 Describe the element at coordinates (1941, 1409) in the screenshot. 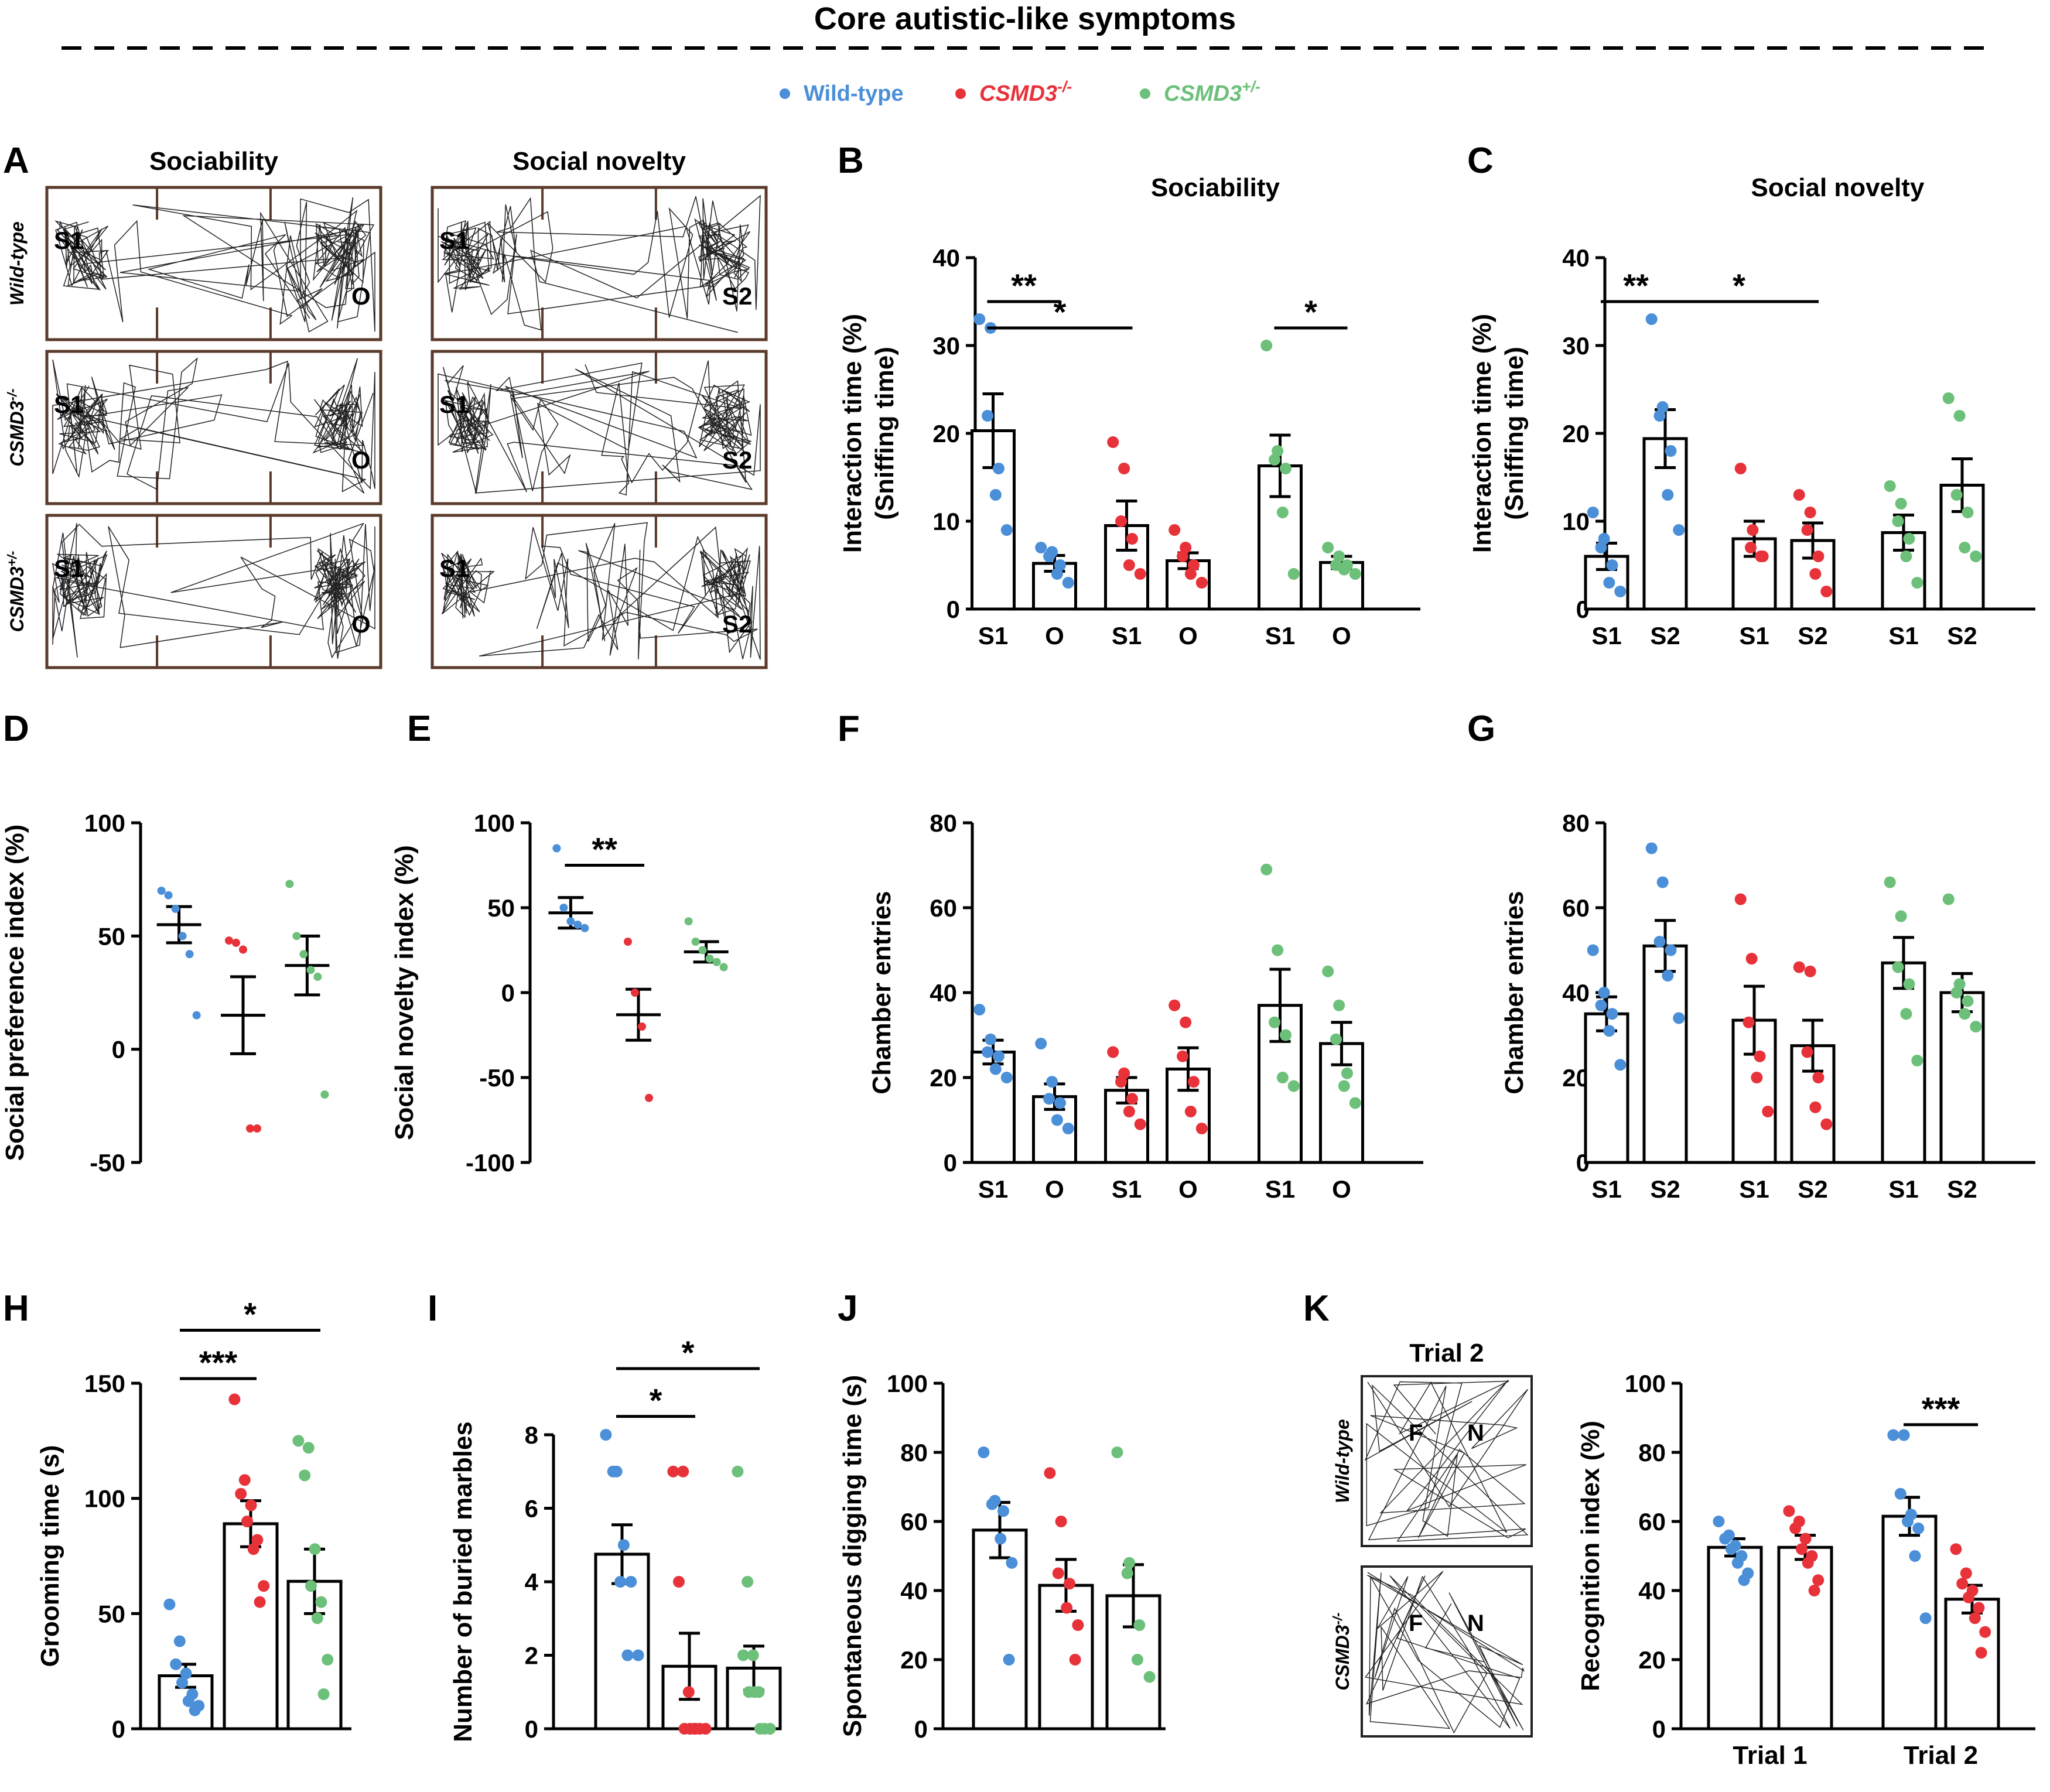

I see `significance-label: ***` at that location.